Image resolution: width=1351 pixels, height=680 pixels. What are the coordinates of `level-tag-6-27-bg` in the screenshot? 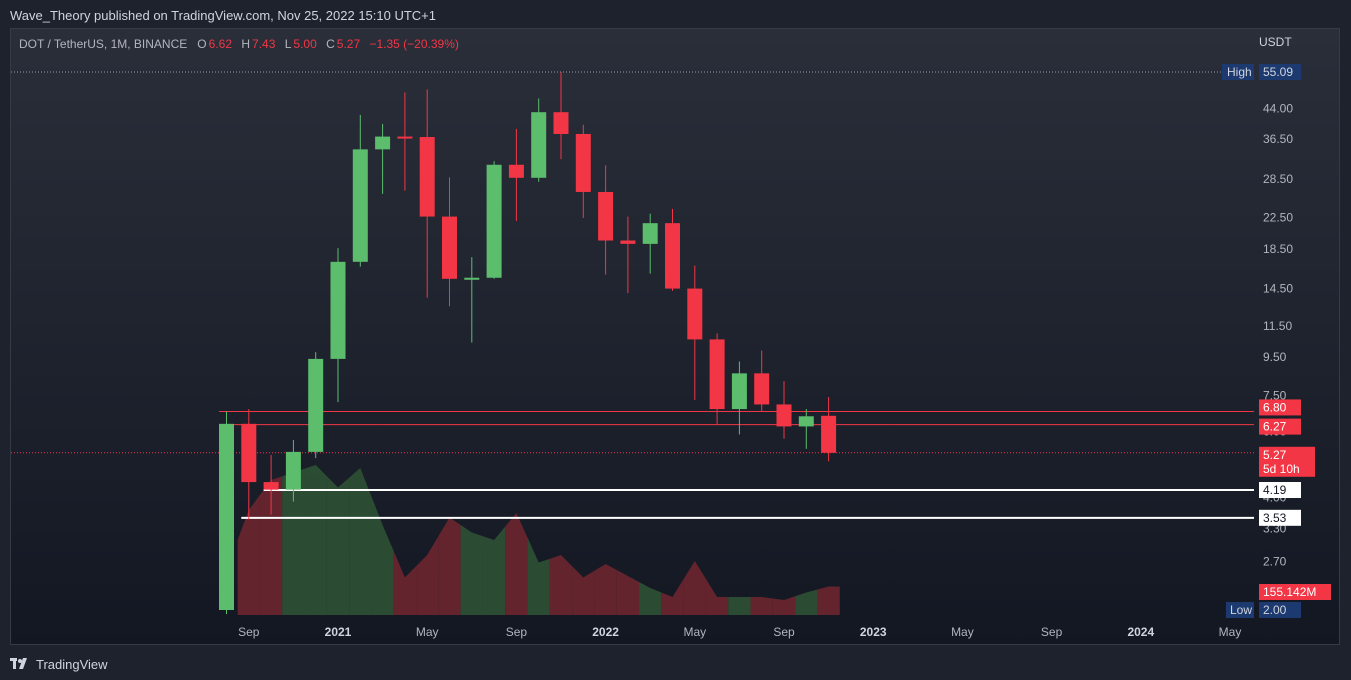 It's located at (1280, 426).